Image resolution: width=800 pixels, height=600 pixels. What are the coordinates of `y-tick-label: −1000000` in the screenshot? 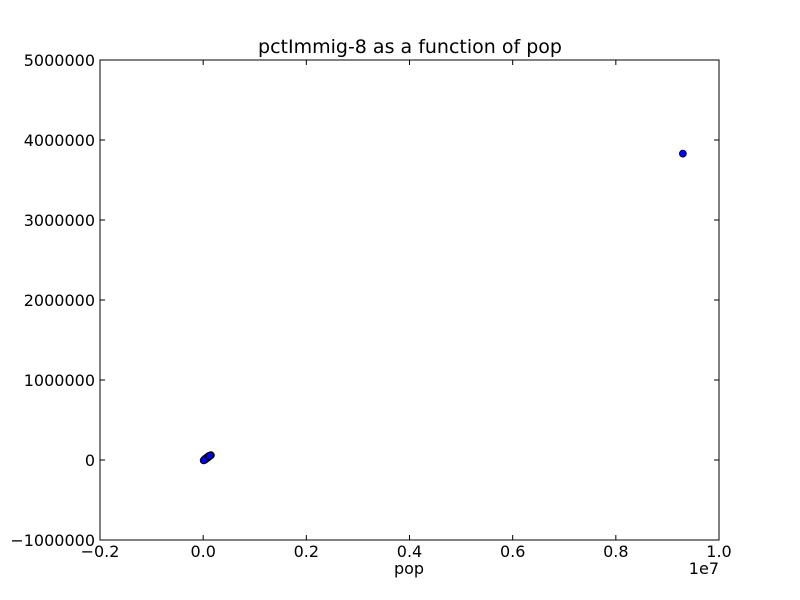 It's located at (52, 540).